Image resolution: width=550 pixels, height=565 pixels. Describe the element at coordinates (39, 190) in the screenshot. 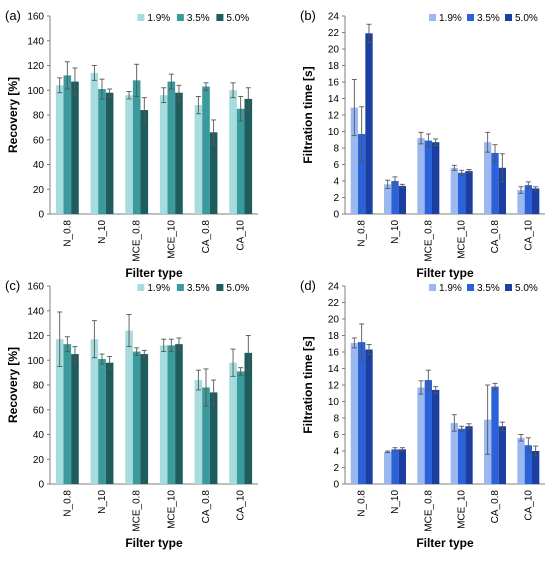

I see `y-tick-label: 20` at that location.